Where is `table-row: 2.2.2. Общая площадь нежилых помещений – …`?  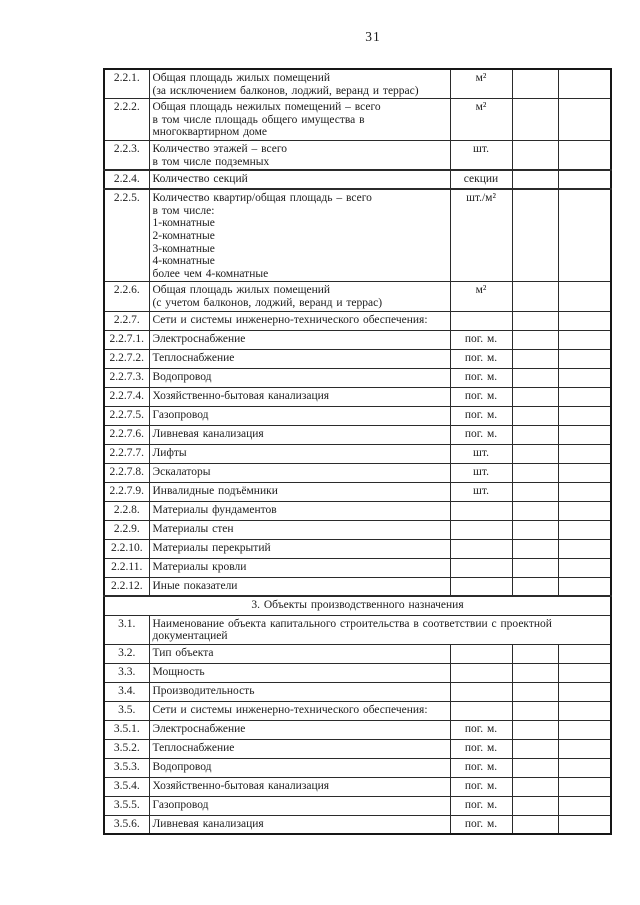 table-row: 2.2.2. Общая площадь нежилых помещений – … is located at coordinates (357, 119).